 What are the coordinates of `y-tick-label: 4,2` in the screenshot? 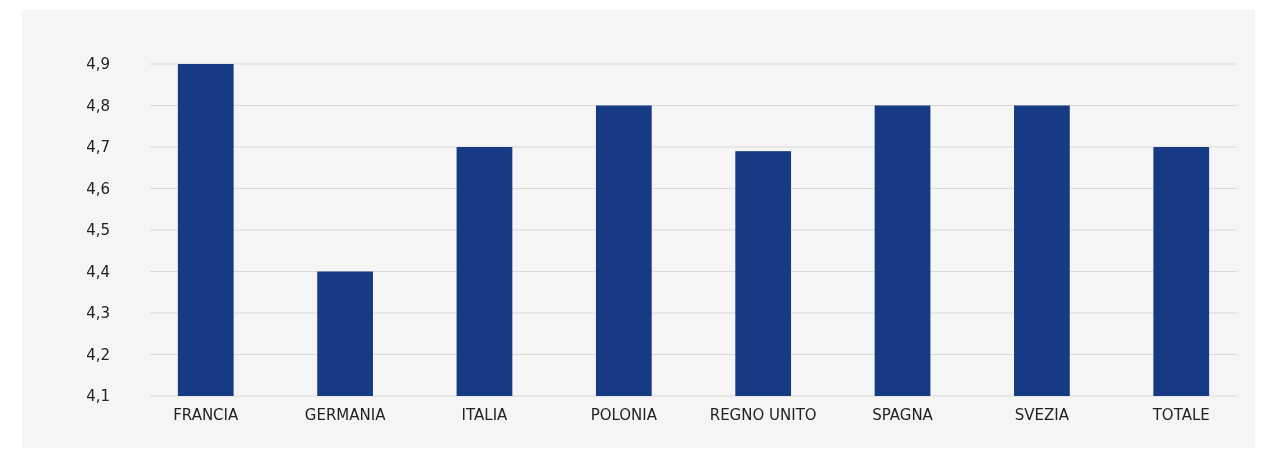 It's located at (98, 354).